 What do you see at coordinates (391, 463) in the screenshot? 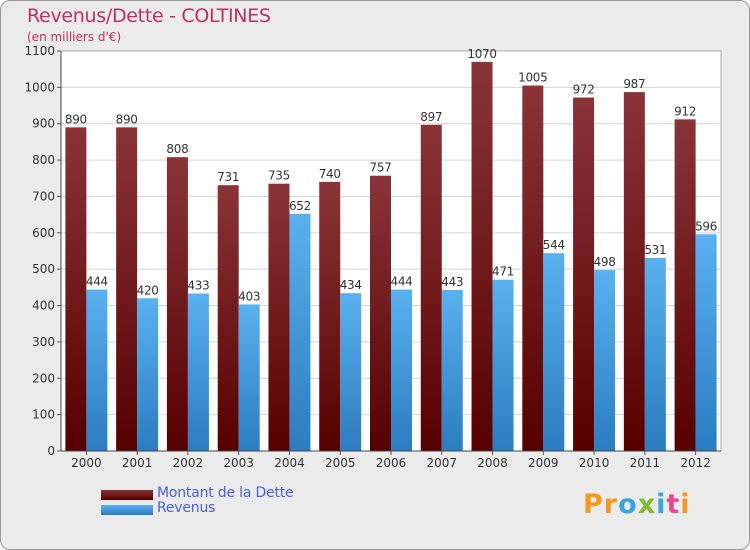
I see `x-tick-label: 2006` at bounding box center [391, 463].